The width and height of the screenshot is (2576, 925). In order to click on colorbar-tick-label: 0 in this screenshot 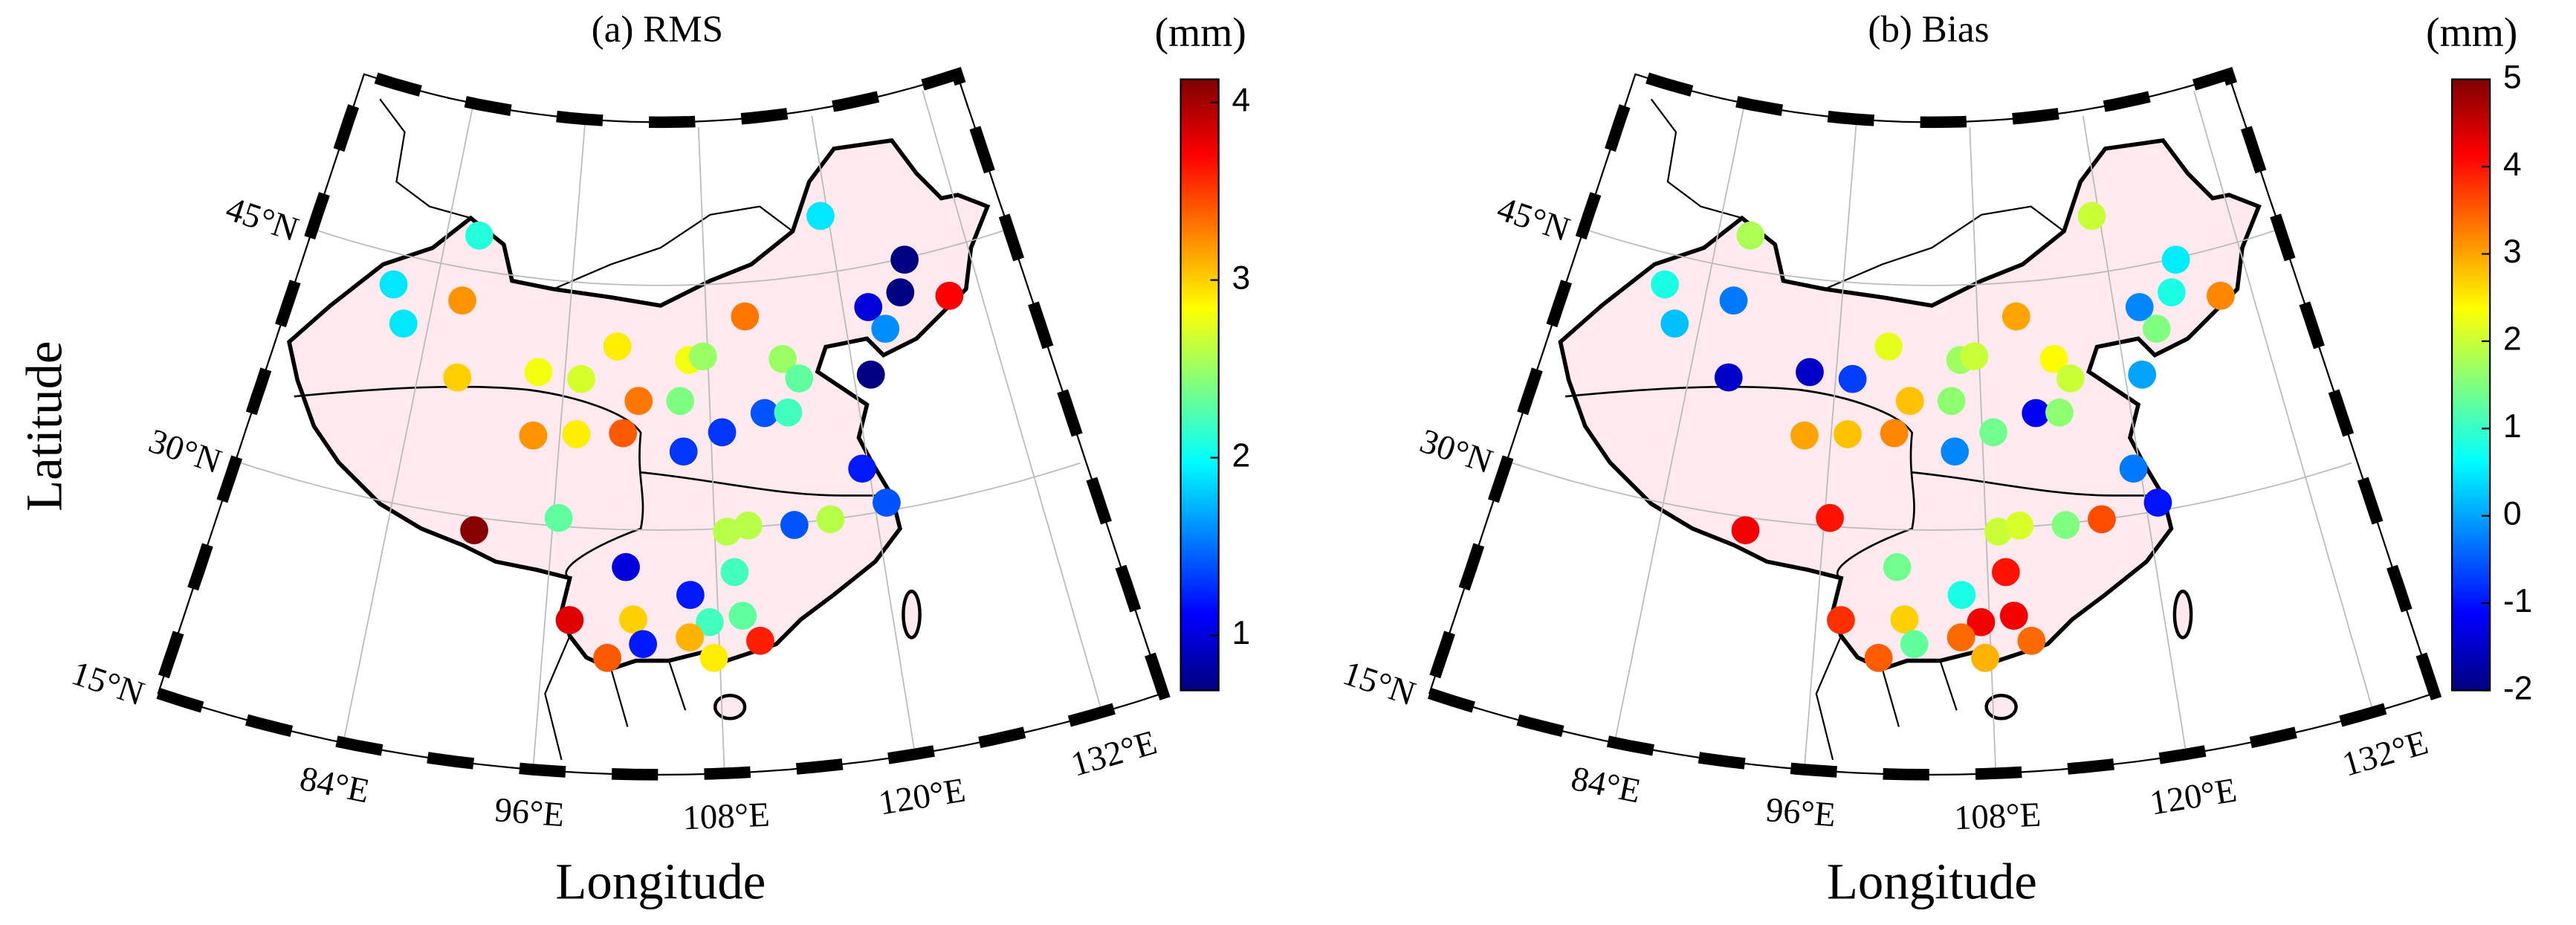, I will do `click(2512, 513)`.